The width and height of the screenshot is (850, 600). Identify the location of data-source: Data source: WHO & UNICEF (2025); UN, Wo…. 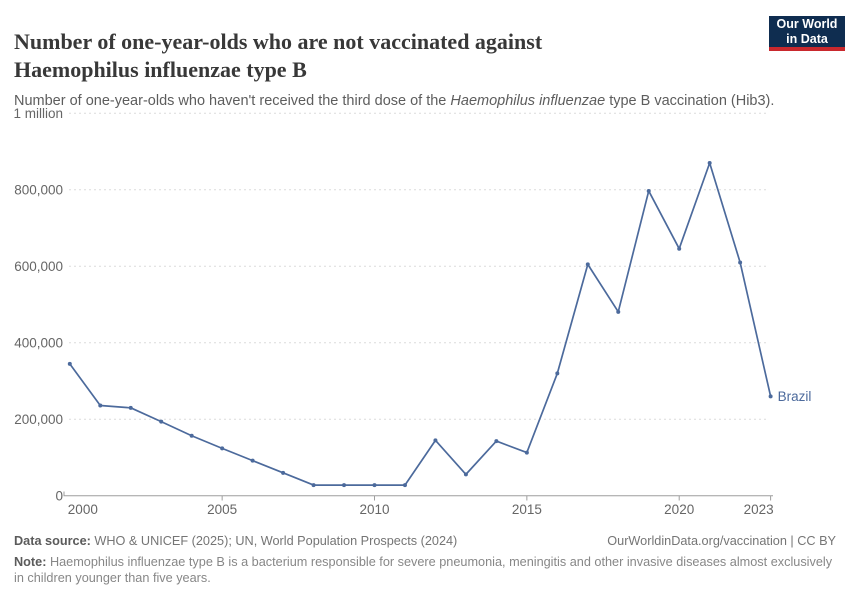
(235, 541).